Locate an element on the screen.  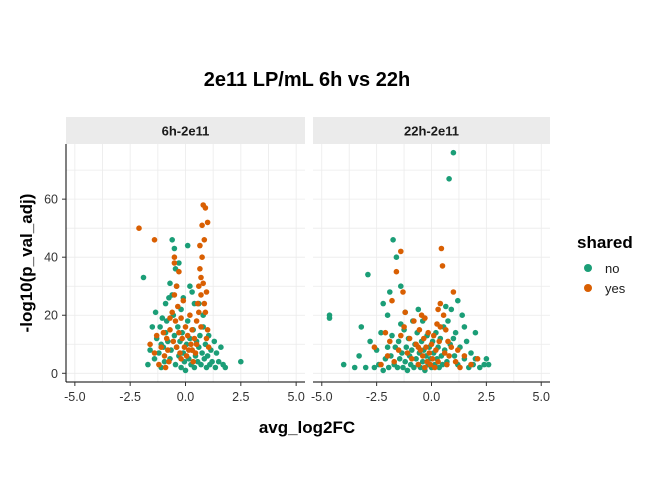
legend: shared no yes is located at coordinates (605, 264).